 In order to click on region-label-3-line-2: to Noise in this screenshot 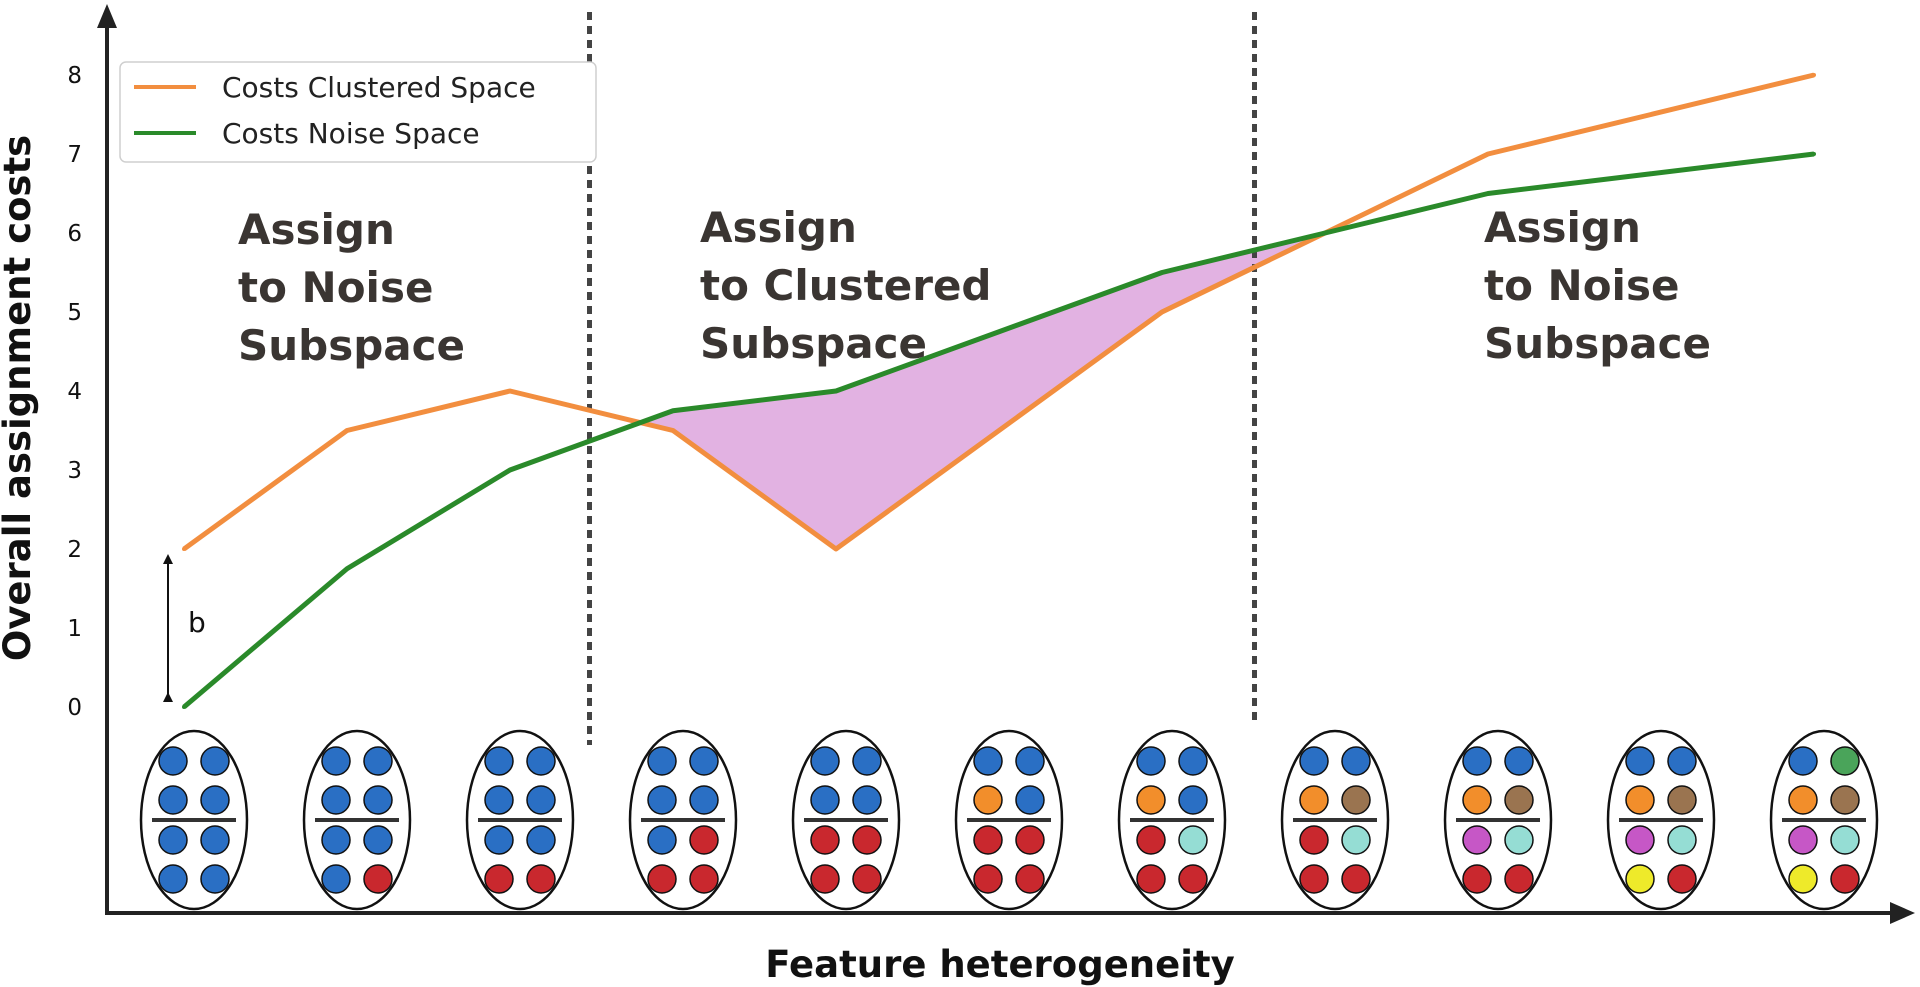, I will do `click(1581, 285)`.